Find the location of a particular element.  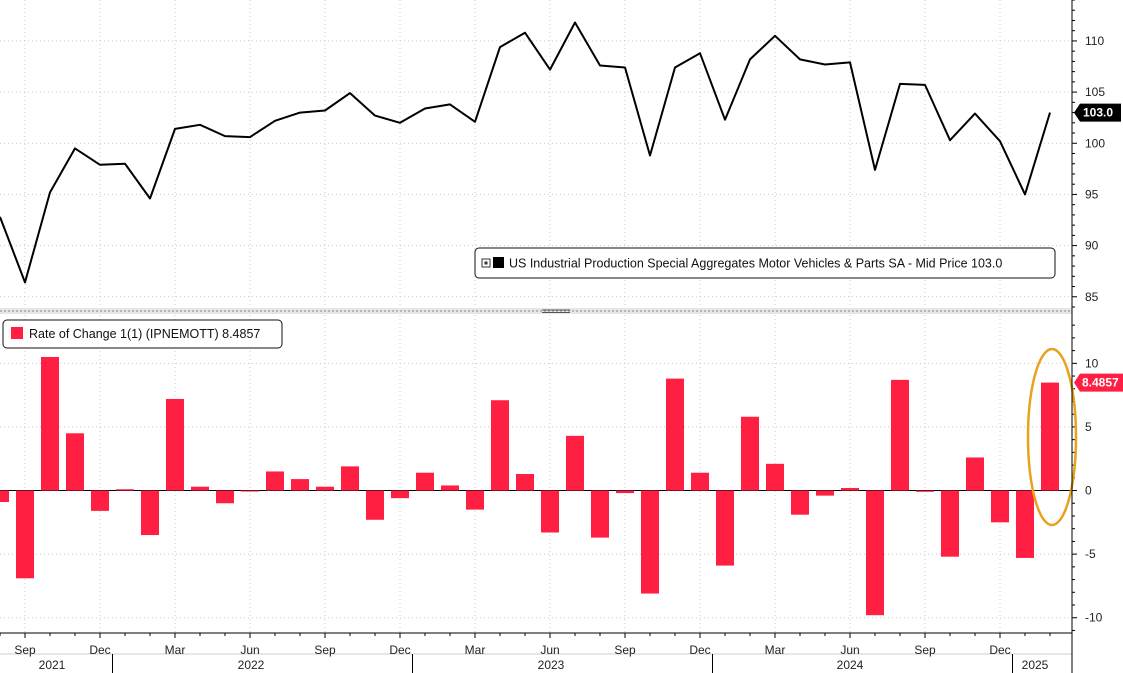

bottom-last-value-badge: 8.4857 is located at coordinates (1098, 382).